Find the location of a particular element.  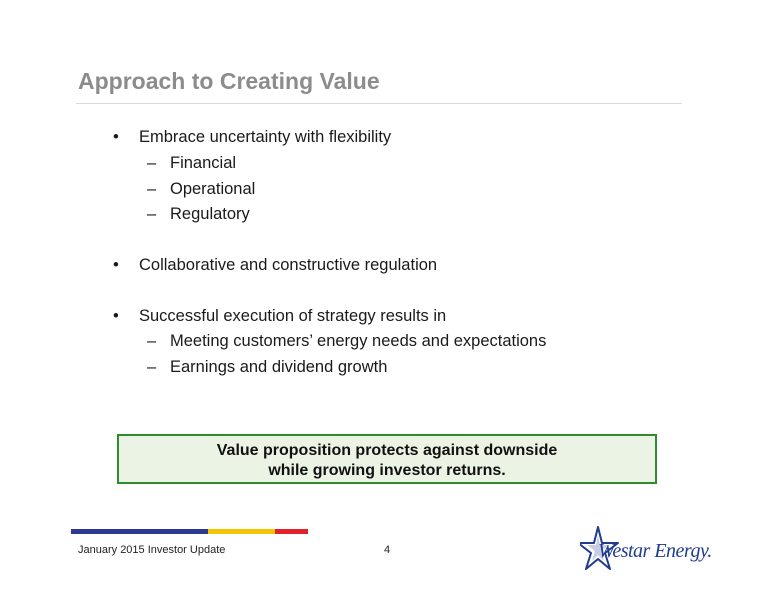

company-logo-text: Westar Energy. is located at coordinates (655, 551).